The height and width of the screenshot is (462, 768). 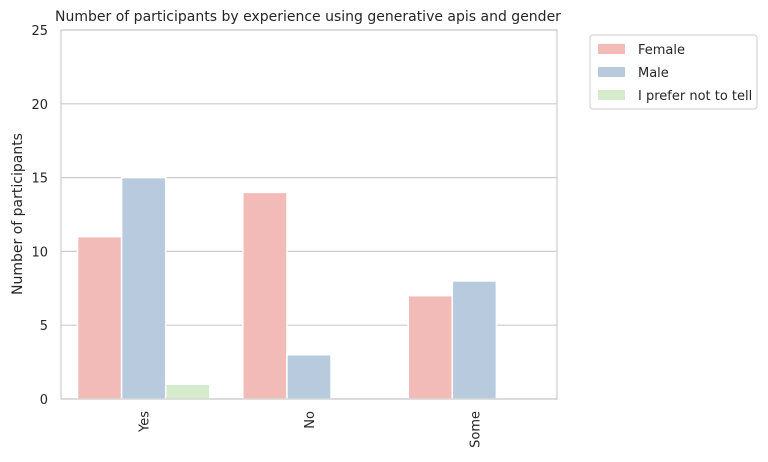 What do you see at coordinates (39, 31) in the screenshot?
I see `y-tick-label: 25` at bounding box center [39, 31].